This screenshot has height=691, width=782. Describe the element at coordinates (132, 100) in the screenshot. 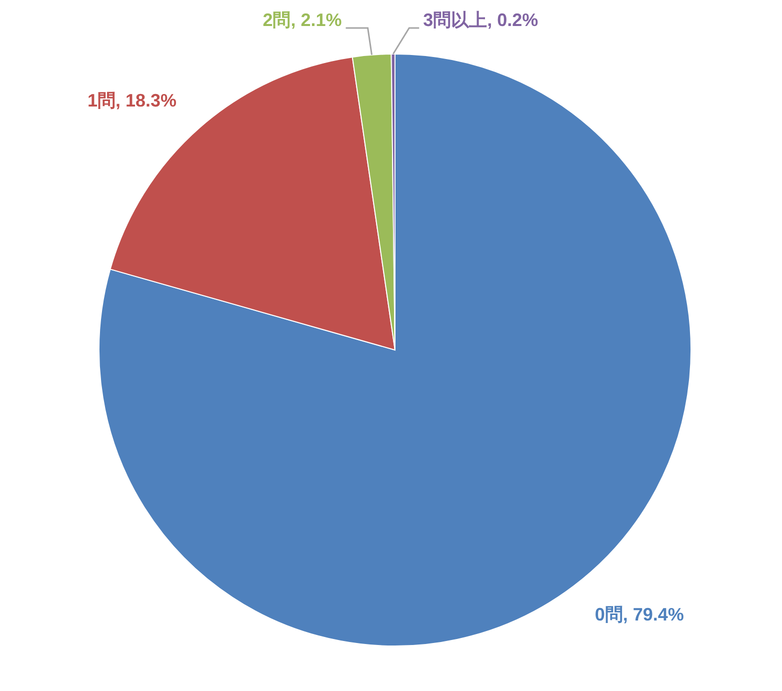

I see `slice-label: 1問, 18.3%` at that location.